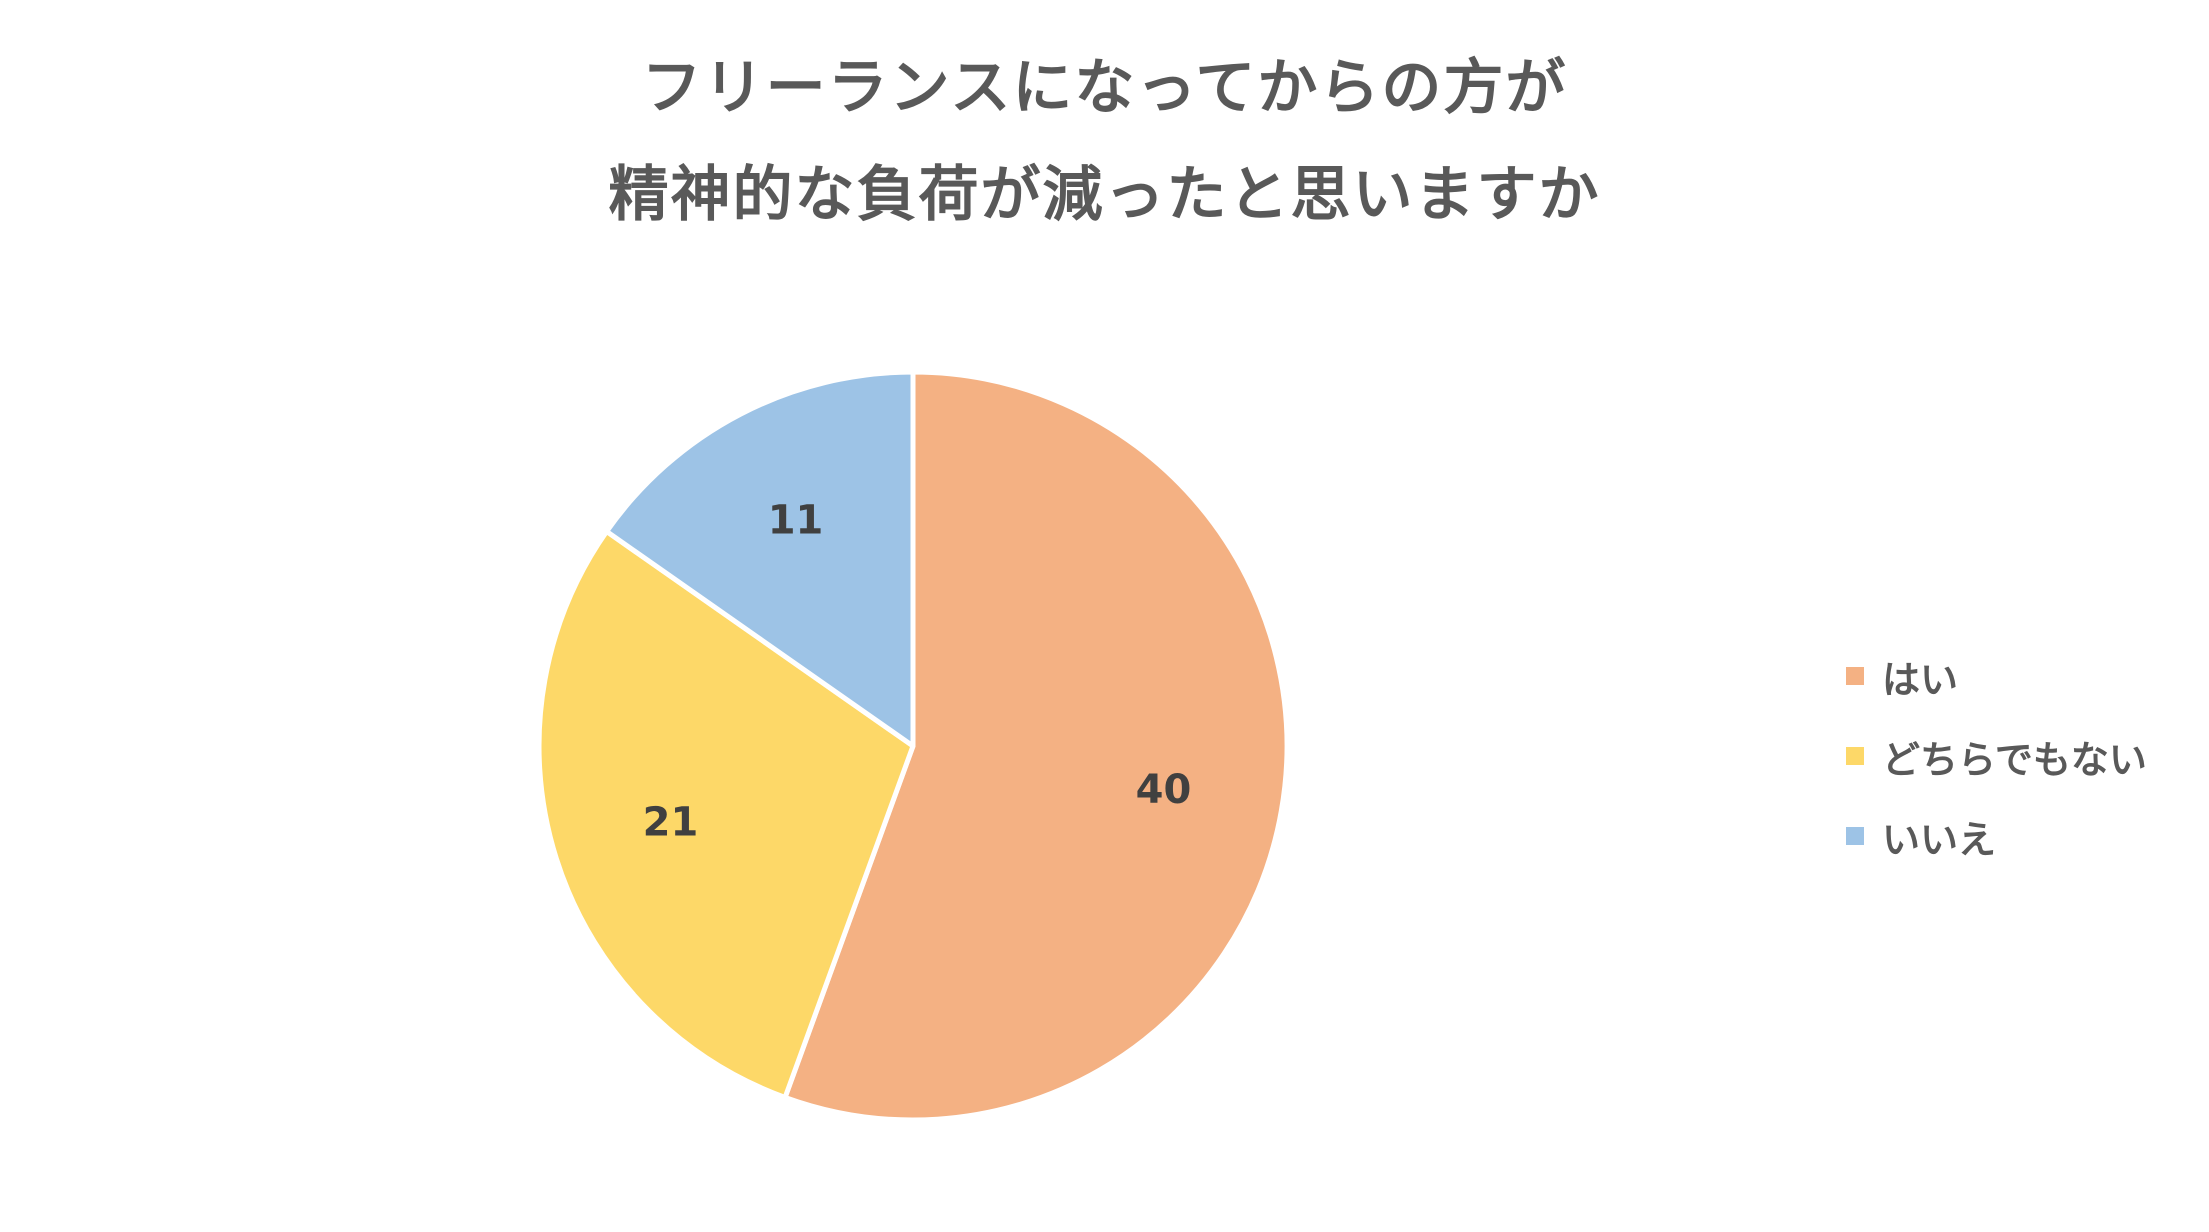 The height and width of the screenshot is (1232, 2209). Describe the element at coordinates (1855, 676) in the screenshot. I see `legend-swatch-yes` at that location.